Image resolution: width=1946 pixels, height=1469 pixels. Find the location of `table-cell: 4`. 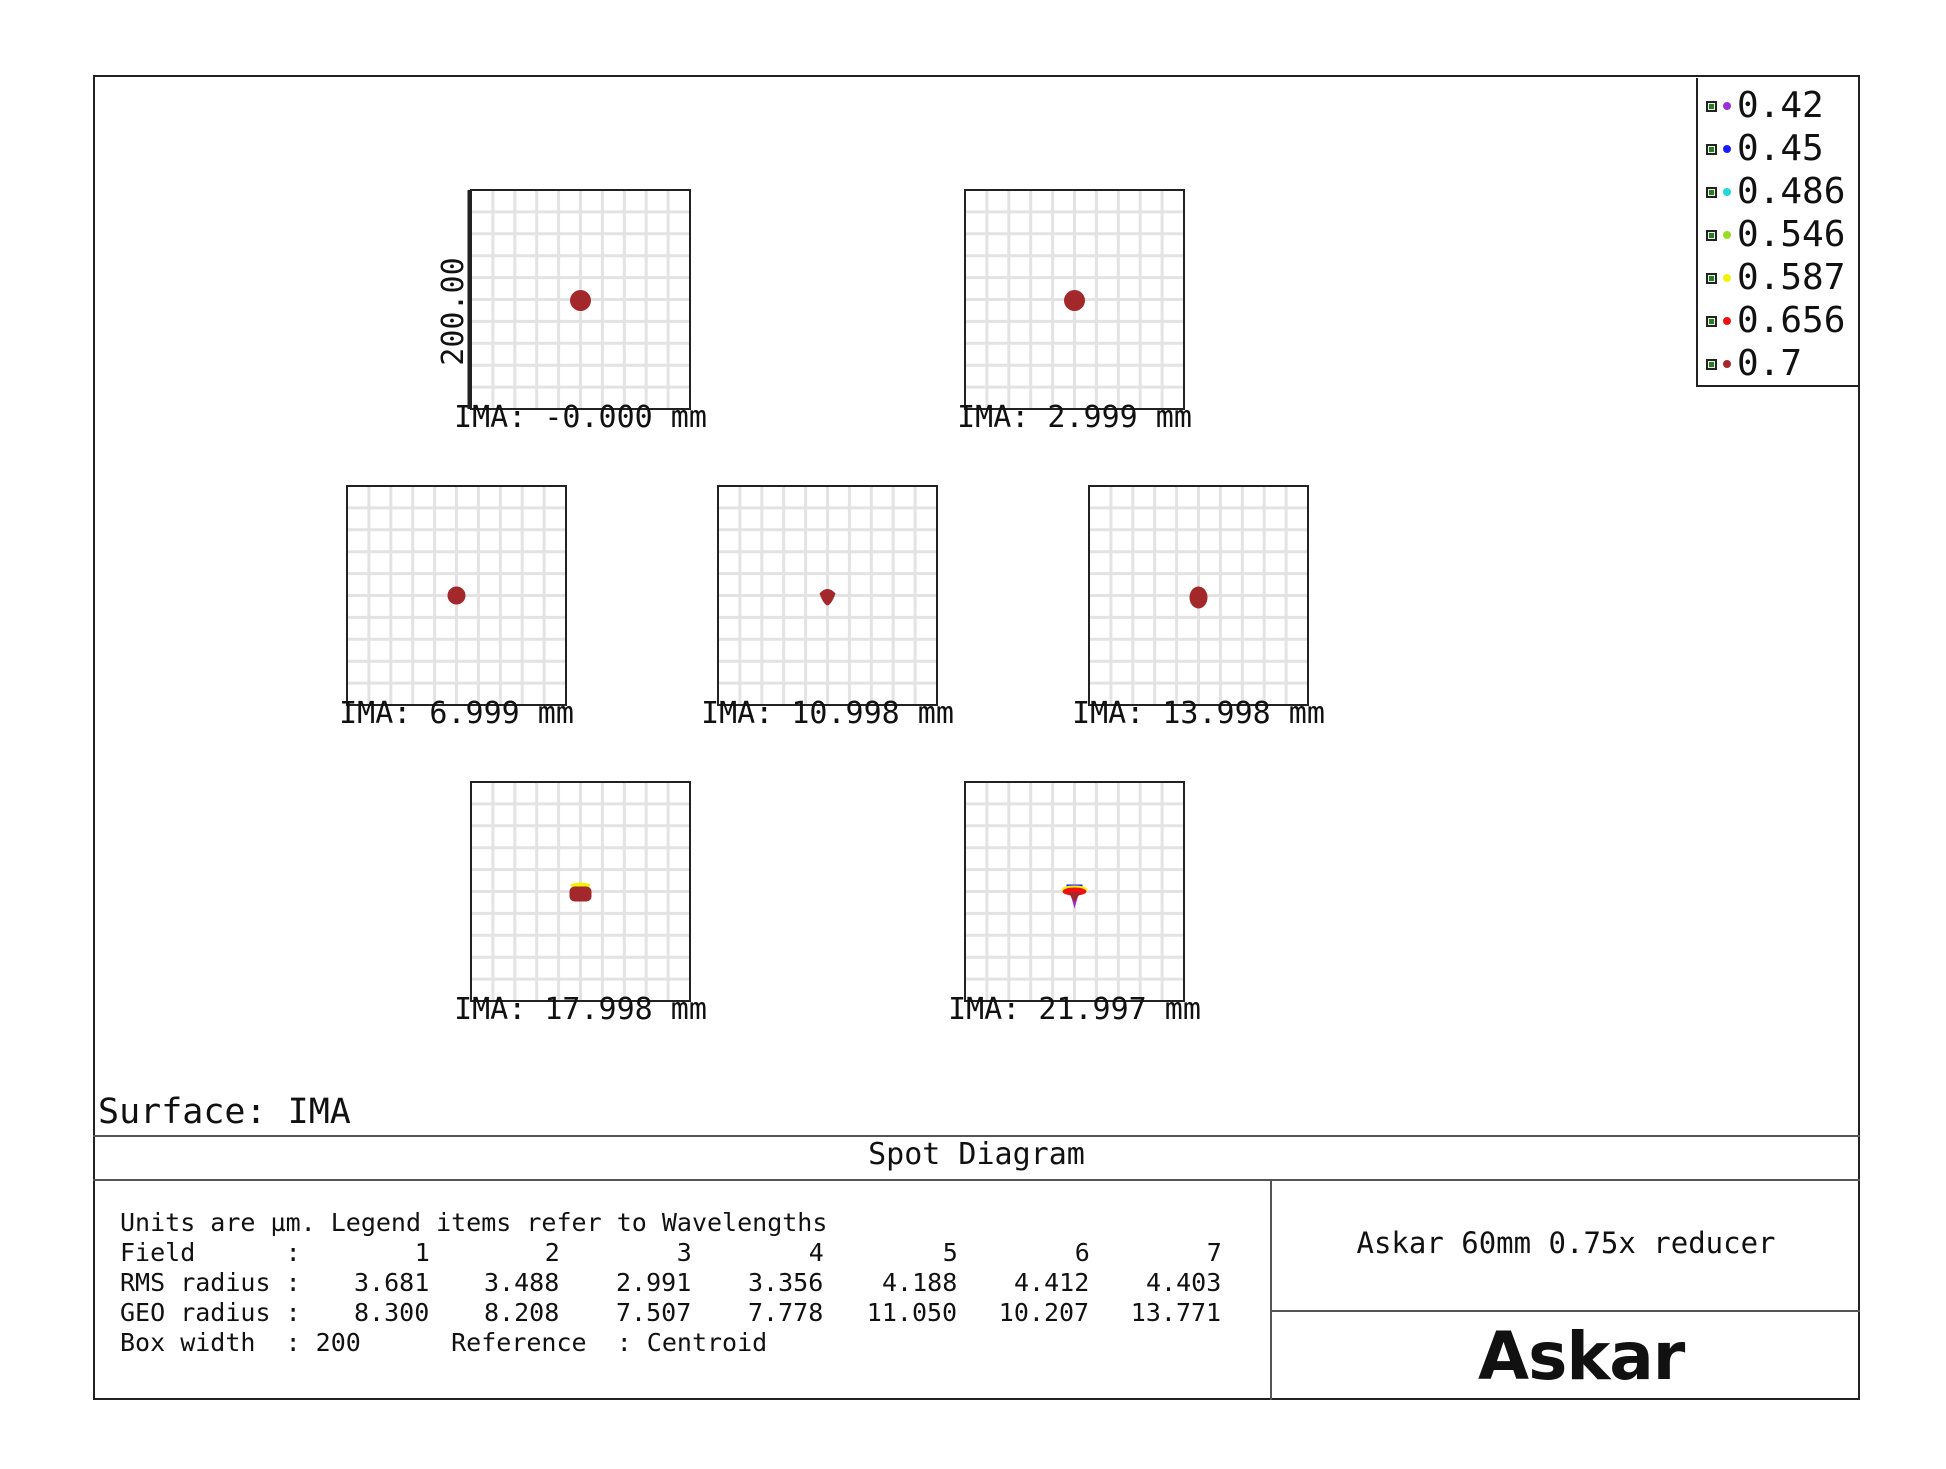

table-cell: 4 is located at coordinates (816, 1252).